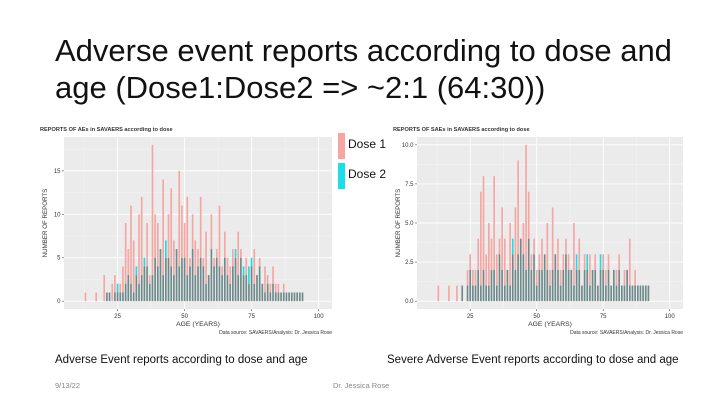  Describe the element at coordinates (470, 317) in the screenshot. I see `sae-xtick-label: 25` at that location.